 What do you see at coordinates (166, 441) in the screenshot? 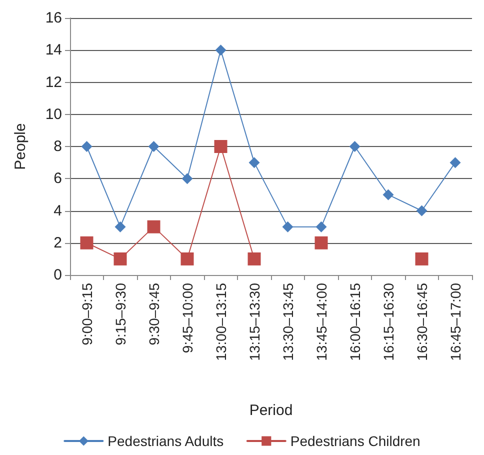
I see `legend-label: Pedestrians Adults` at bounding box center [166, 441].